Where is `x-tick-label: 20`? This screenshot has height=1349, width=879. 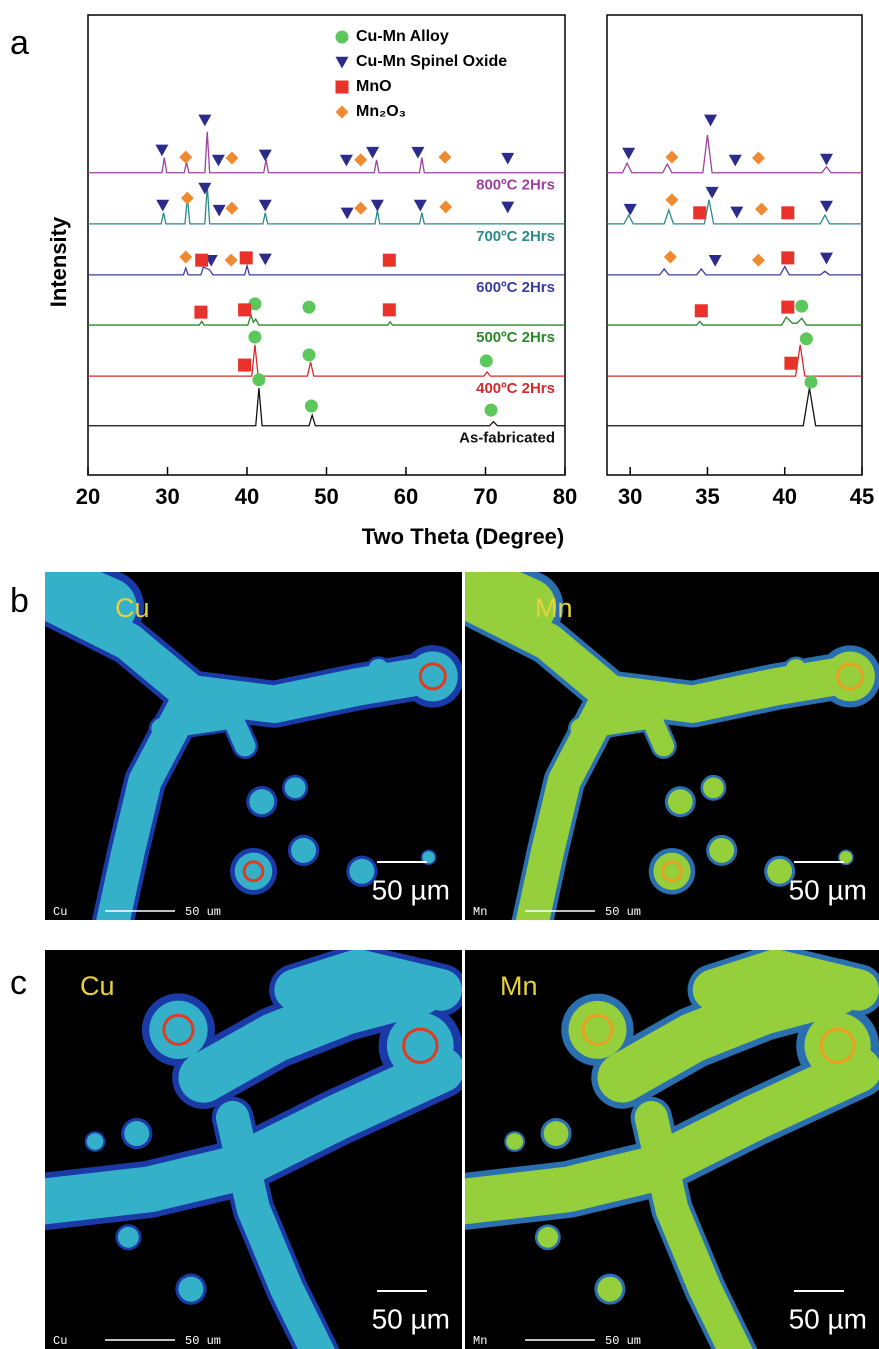 x-tick-label: 20 is located at coordinates (88, 496).